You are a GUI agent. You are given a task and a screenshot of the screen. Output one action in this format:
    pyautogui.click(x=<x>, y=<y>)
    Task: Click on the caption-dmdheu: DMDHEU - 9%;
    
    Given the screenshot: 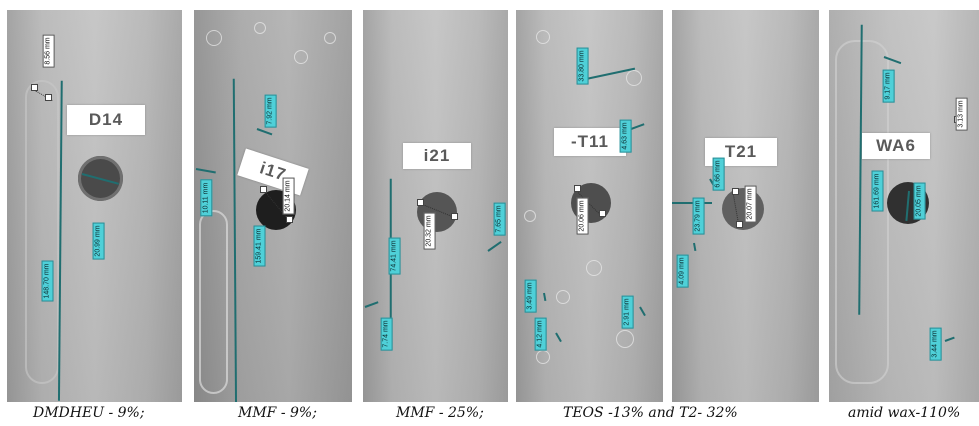 What is the action you would take?
    pyautogui.click(x=89, y=413)
    